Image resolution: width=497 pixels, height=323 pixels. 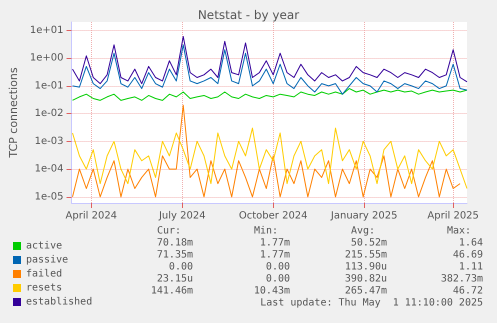 I want to click on legend-label: passive, so click(x=47, y=260).